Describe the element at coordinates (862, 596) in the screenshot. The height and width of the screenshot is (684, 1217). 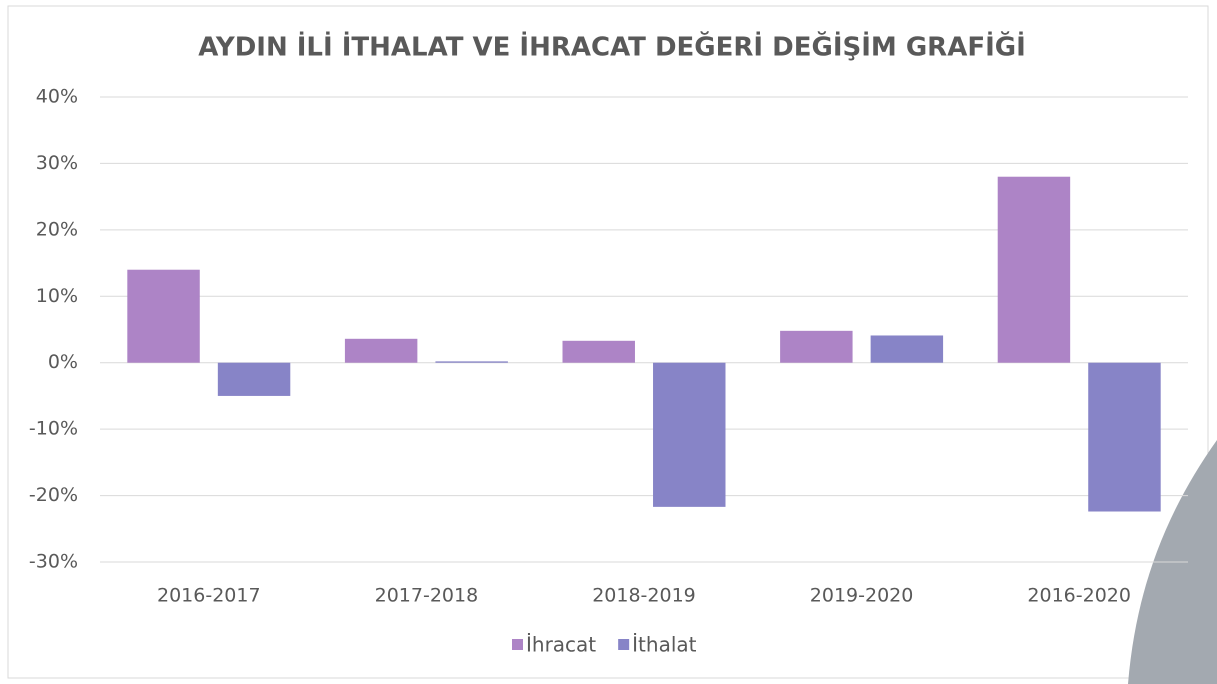
I see `x-tick-label: 2019-2020` at that location.